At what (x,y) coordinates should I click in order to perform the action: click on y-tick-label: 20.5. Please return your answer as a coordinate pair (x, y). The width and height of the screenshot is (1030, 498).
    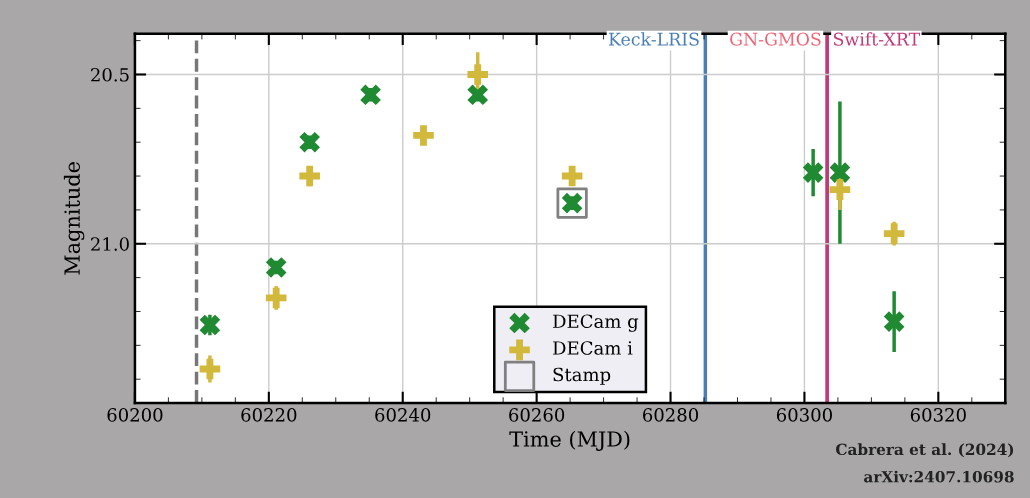
    Looking at the image, I should click on (110, 74).